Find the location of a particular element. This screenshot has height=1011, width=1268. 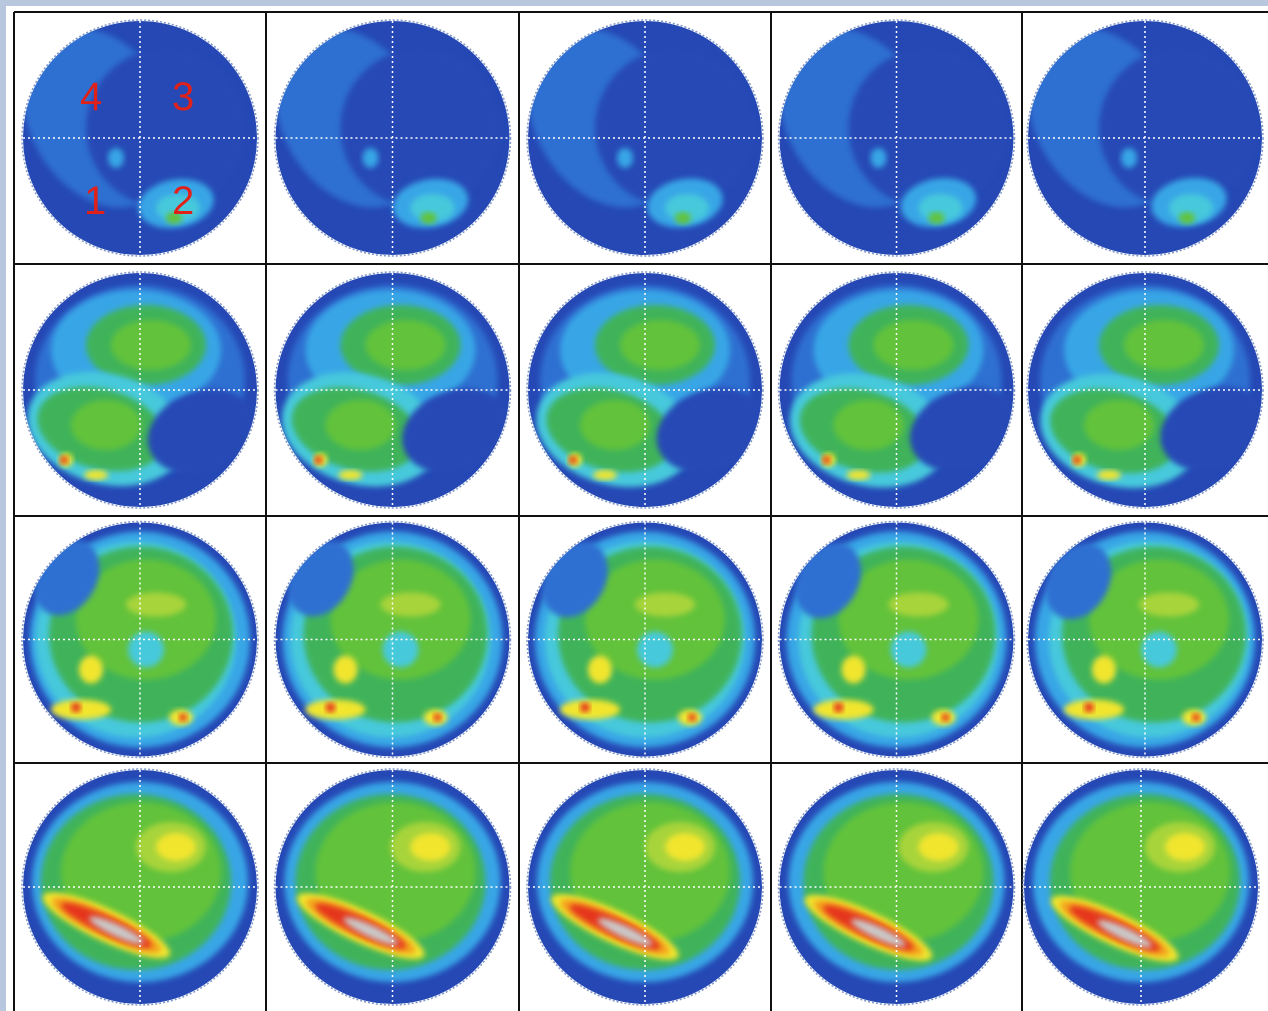

quadrant-label-4: 4 is located at coordinates (91, 97).